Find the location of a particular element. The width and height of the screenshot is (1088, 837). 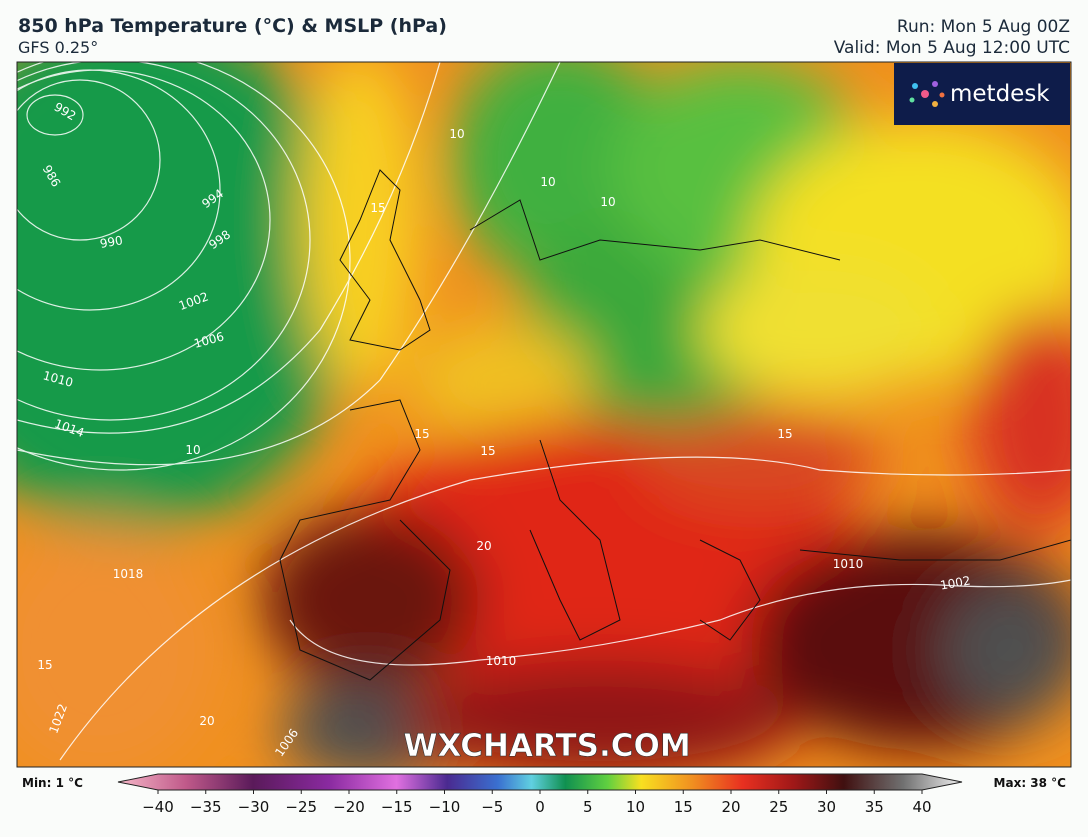

logo-icon is located at coordinates (927, 94).